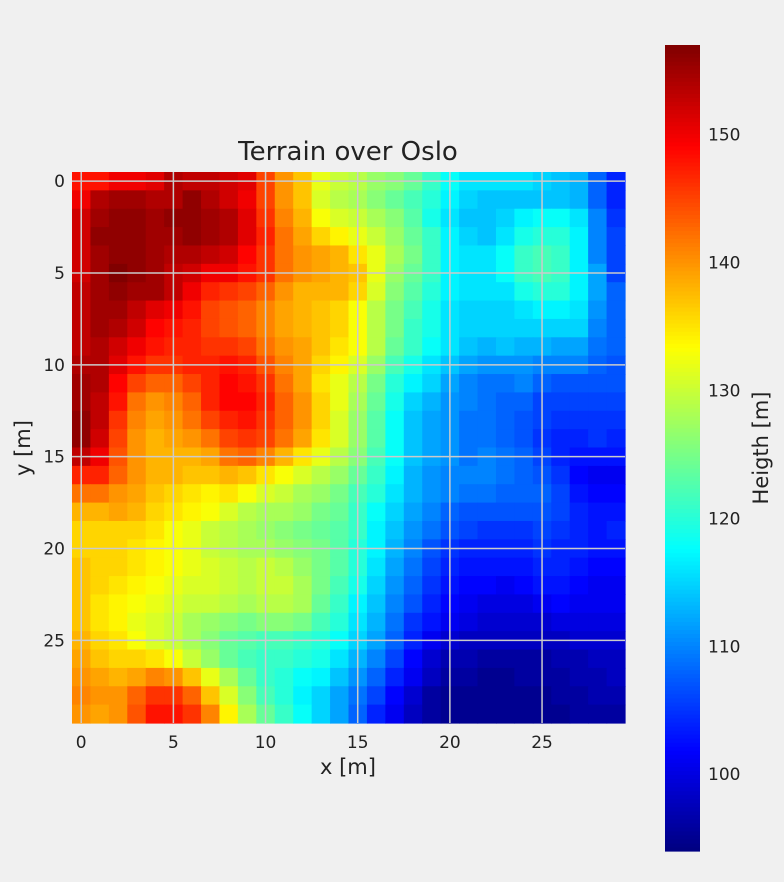 Image resolution: width=784 pixels, height=882 pixels. What do you see at coordinates (348, 767) in the screenshot?
I see `x-axis-label: x [m]` at bounding box center [348, 767].